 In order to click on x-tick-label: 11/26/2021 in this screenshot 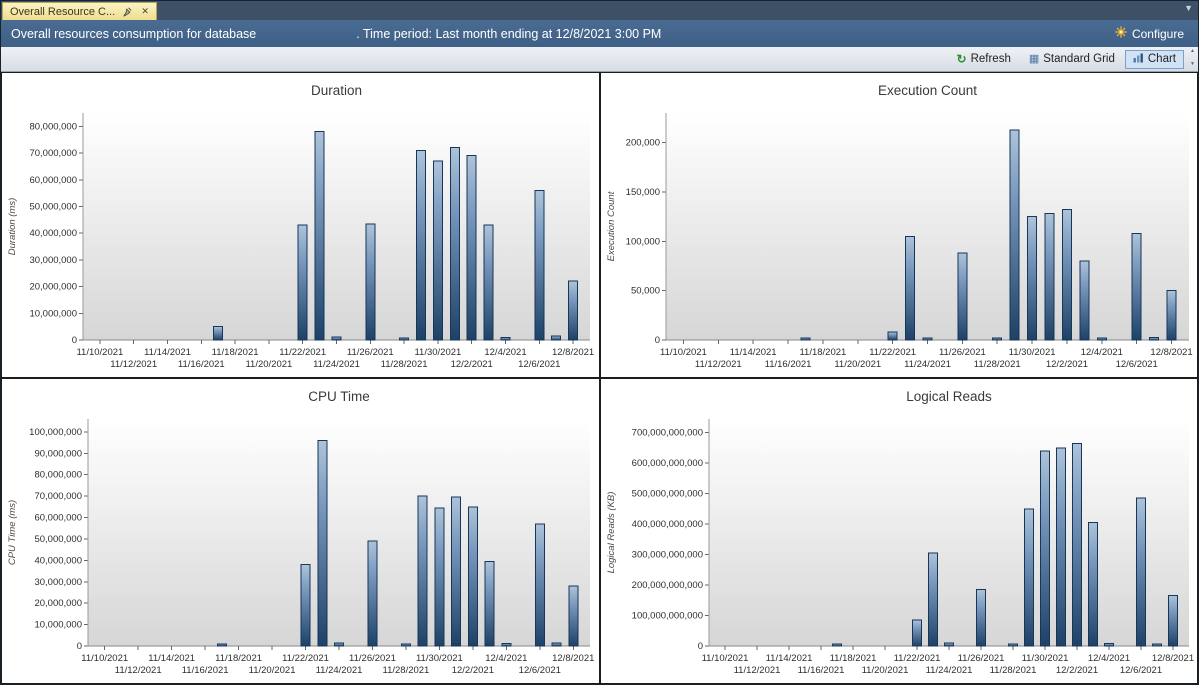, I will do `click(961, 352)`.